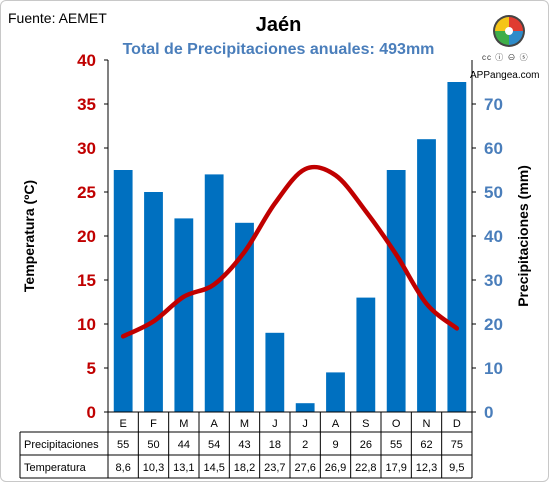 Image resolution: width=557 pixels, height=488 pixels. What do you see at coordinates (487, 57) in the screenshot?
I see `cc-label: cc` at bounding box center [487, 57].